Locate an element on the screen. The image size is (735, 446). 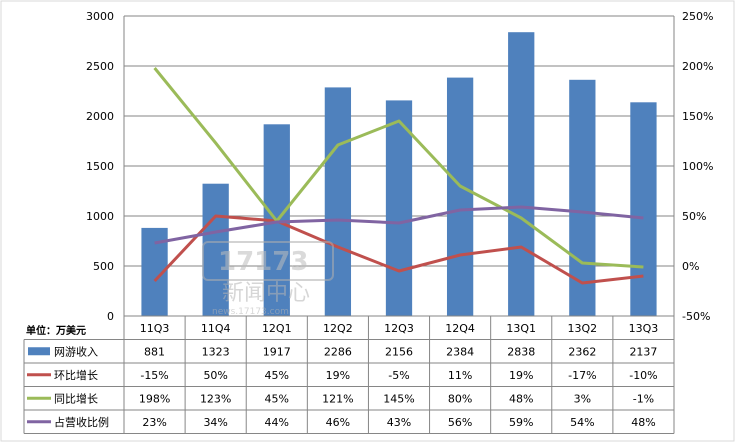
x-tick-label: 12Q3 is located at coordinates (399, 328).